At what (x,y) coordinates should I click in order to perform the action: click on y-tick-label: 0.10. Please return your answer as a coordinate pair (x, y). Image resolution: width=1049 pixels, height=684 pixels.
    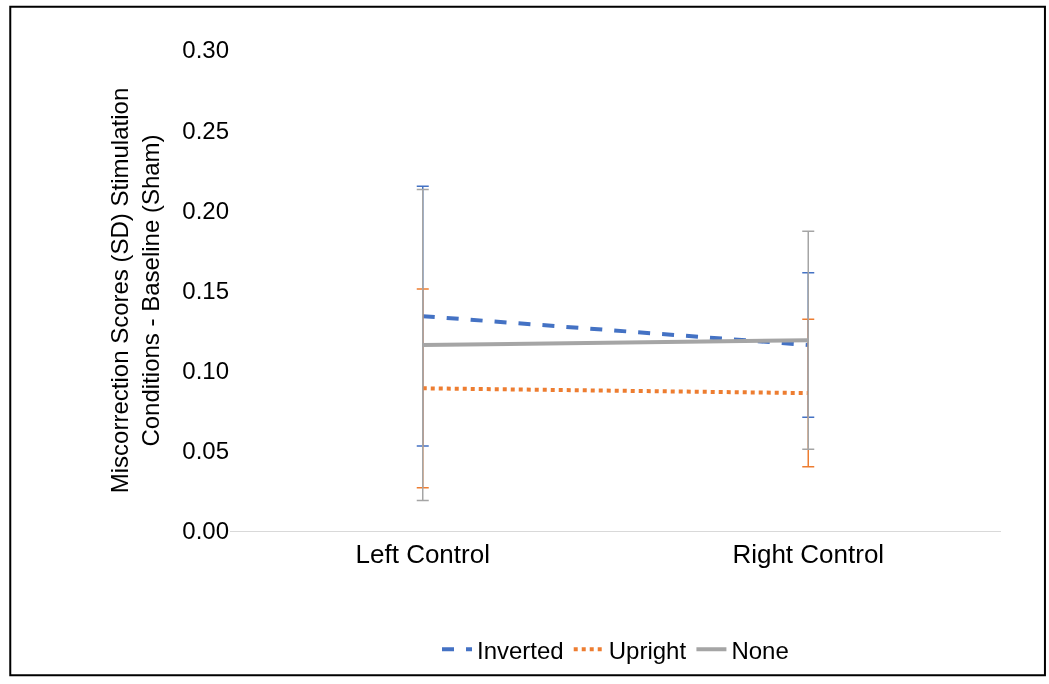
    Looking at the image, I should click on (205, 371).